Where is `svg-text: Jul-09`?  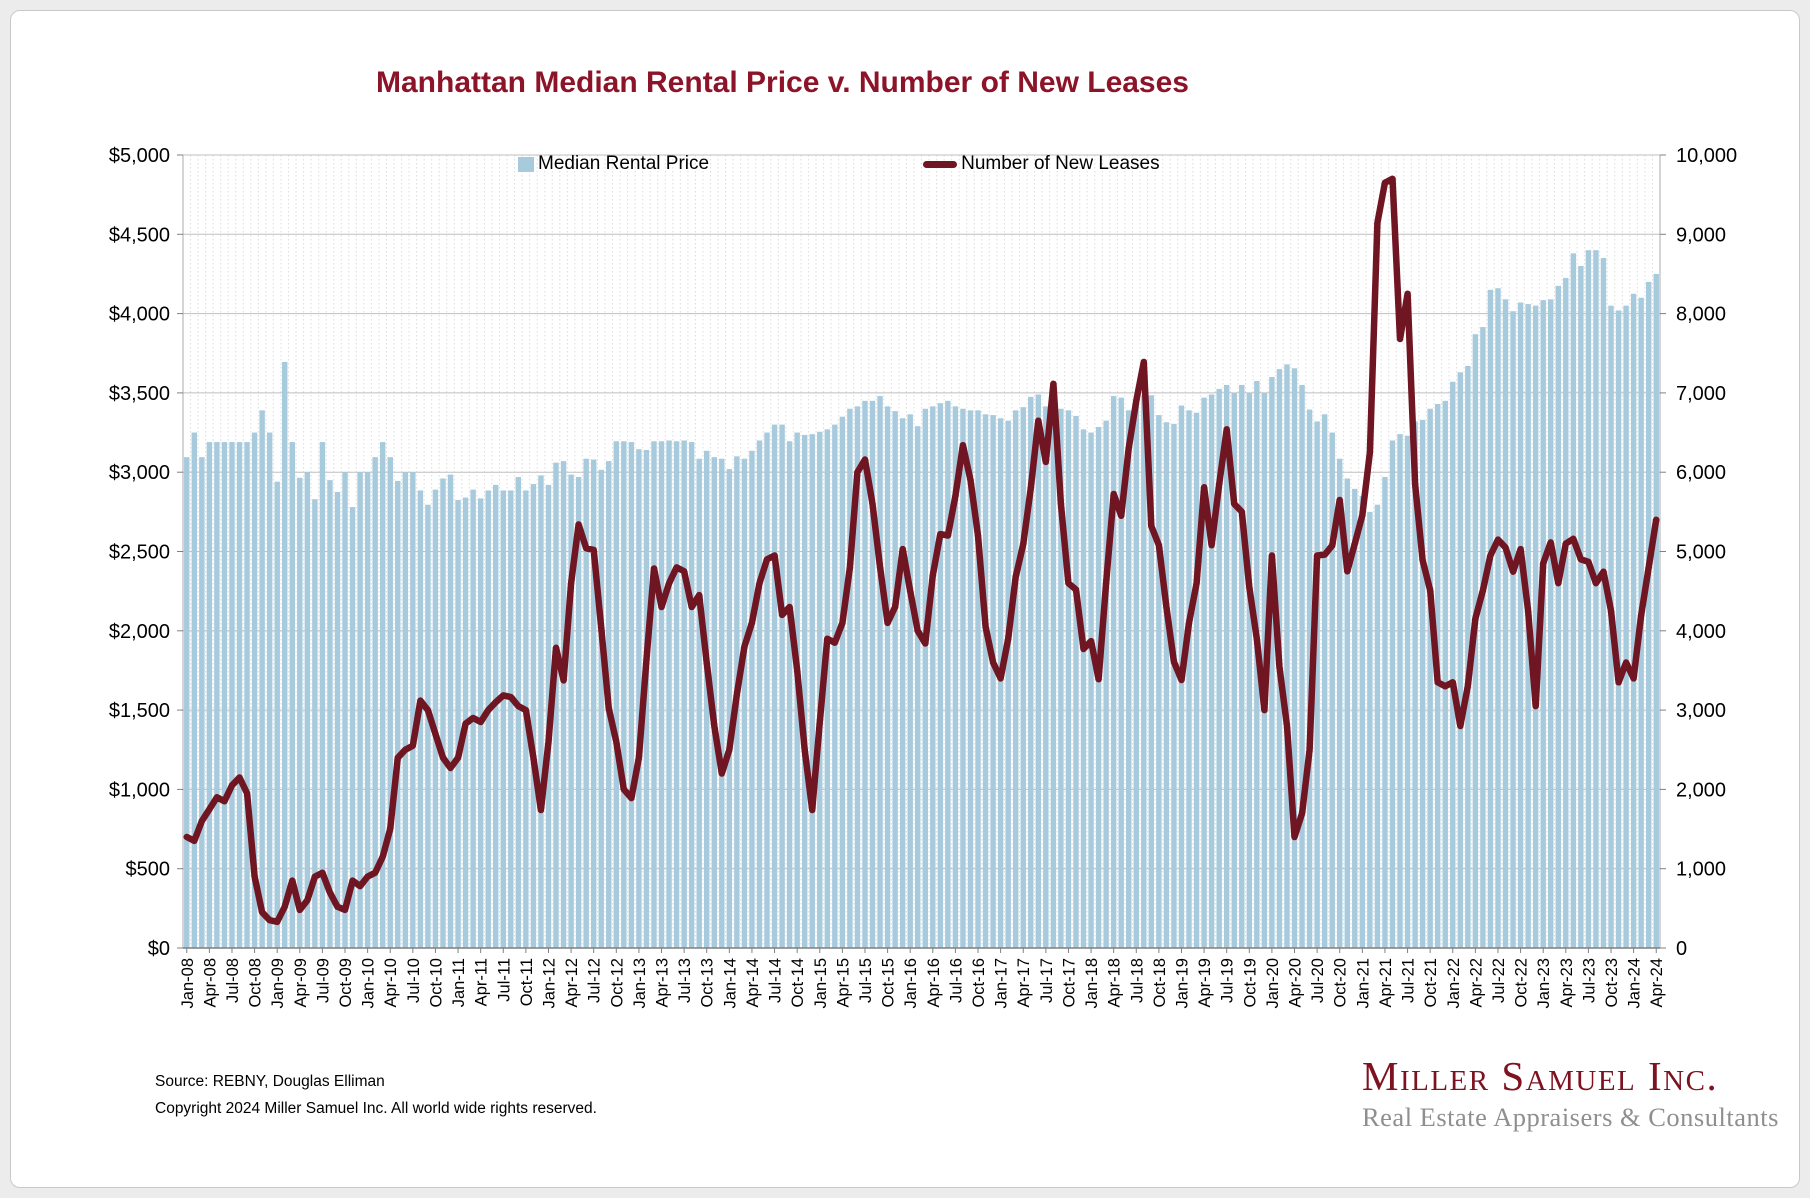 svg-text: Jul-09 is located at coordinates (323, 980).